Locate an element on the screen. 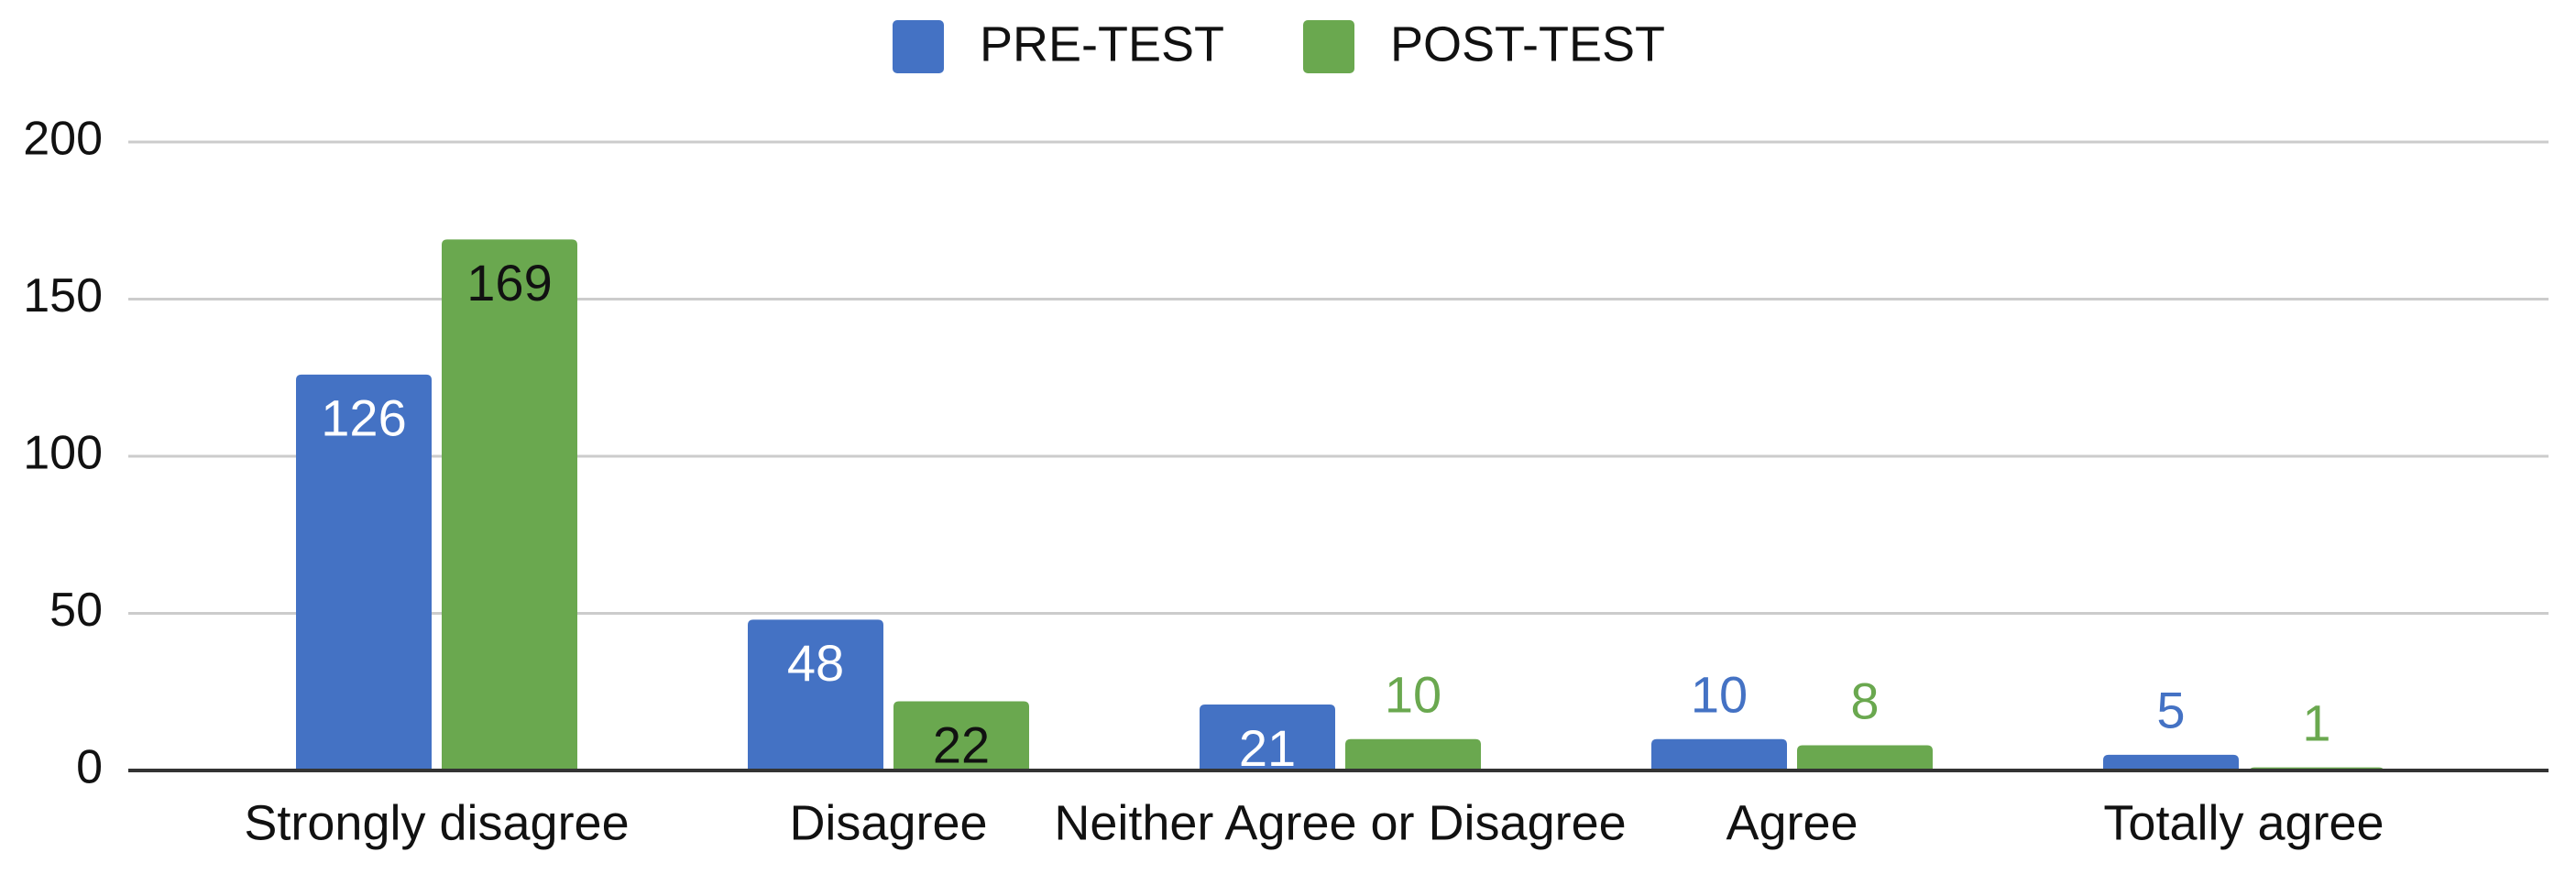  legend-label: POST-TEST is located at coordinates (1527, 43).